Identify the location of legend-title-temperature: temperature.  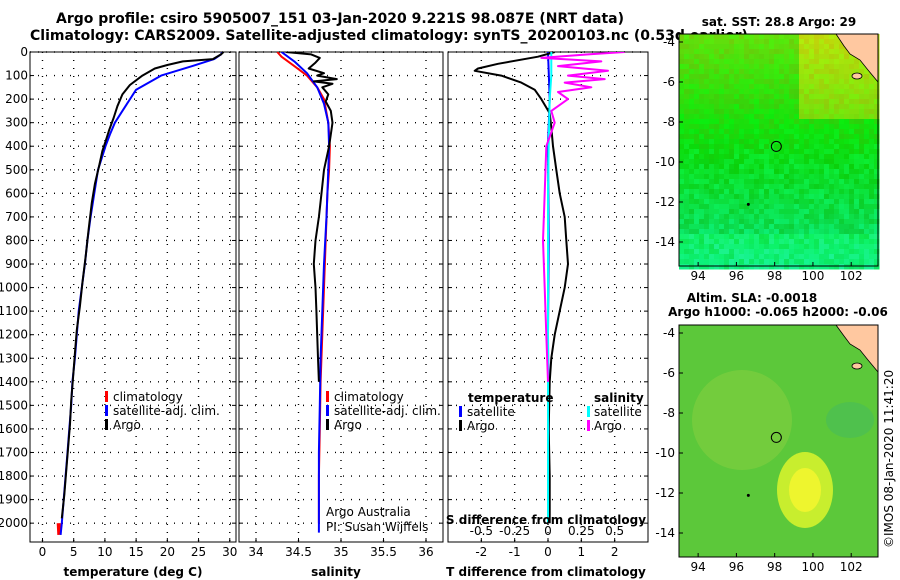
(510, 398).